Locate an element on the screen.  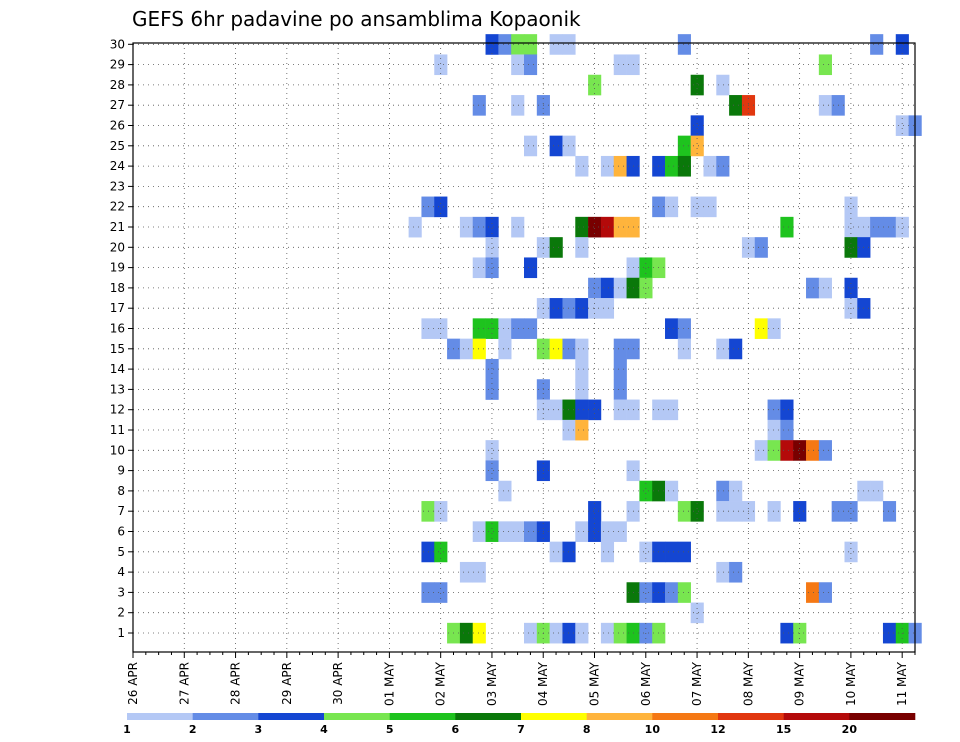
x-tick-label: 11 MAY is located at coordinates (902, 683).